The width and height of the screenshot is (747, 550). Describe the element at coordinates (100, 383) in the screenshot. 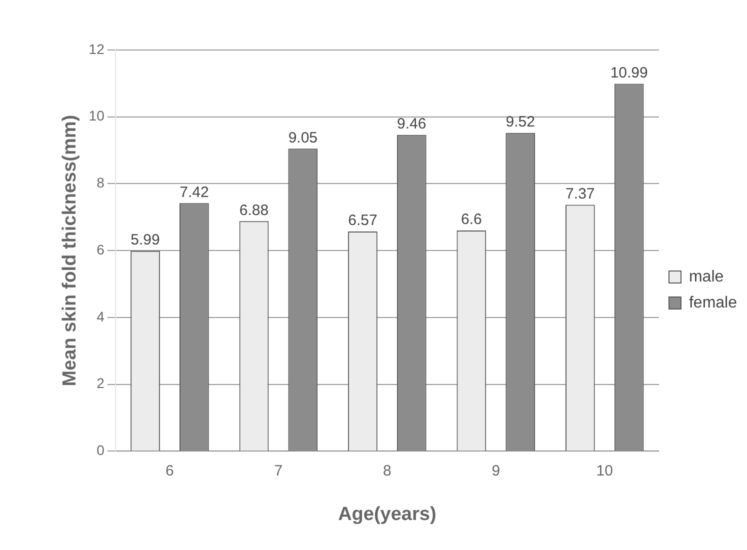

I see `y-tick-label: 2` at that location.